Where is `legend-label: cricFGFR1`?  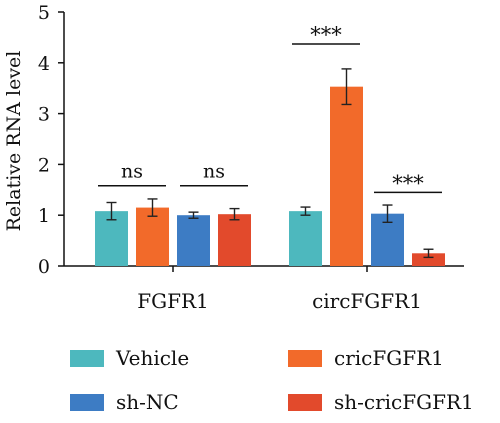 legend-label: cricFGFR1 is located at coordinates (389, 358).